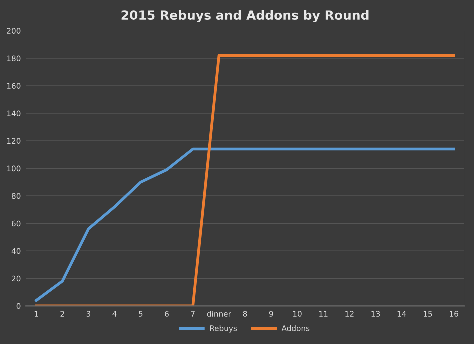  What do you see at coordinates (245, 16) in the screenshot?
I see `chart-title: 2015 Rebuys and Addons by Round` at bounding box center [245, 16].